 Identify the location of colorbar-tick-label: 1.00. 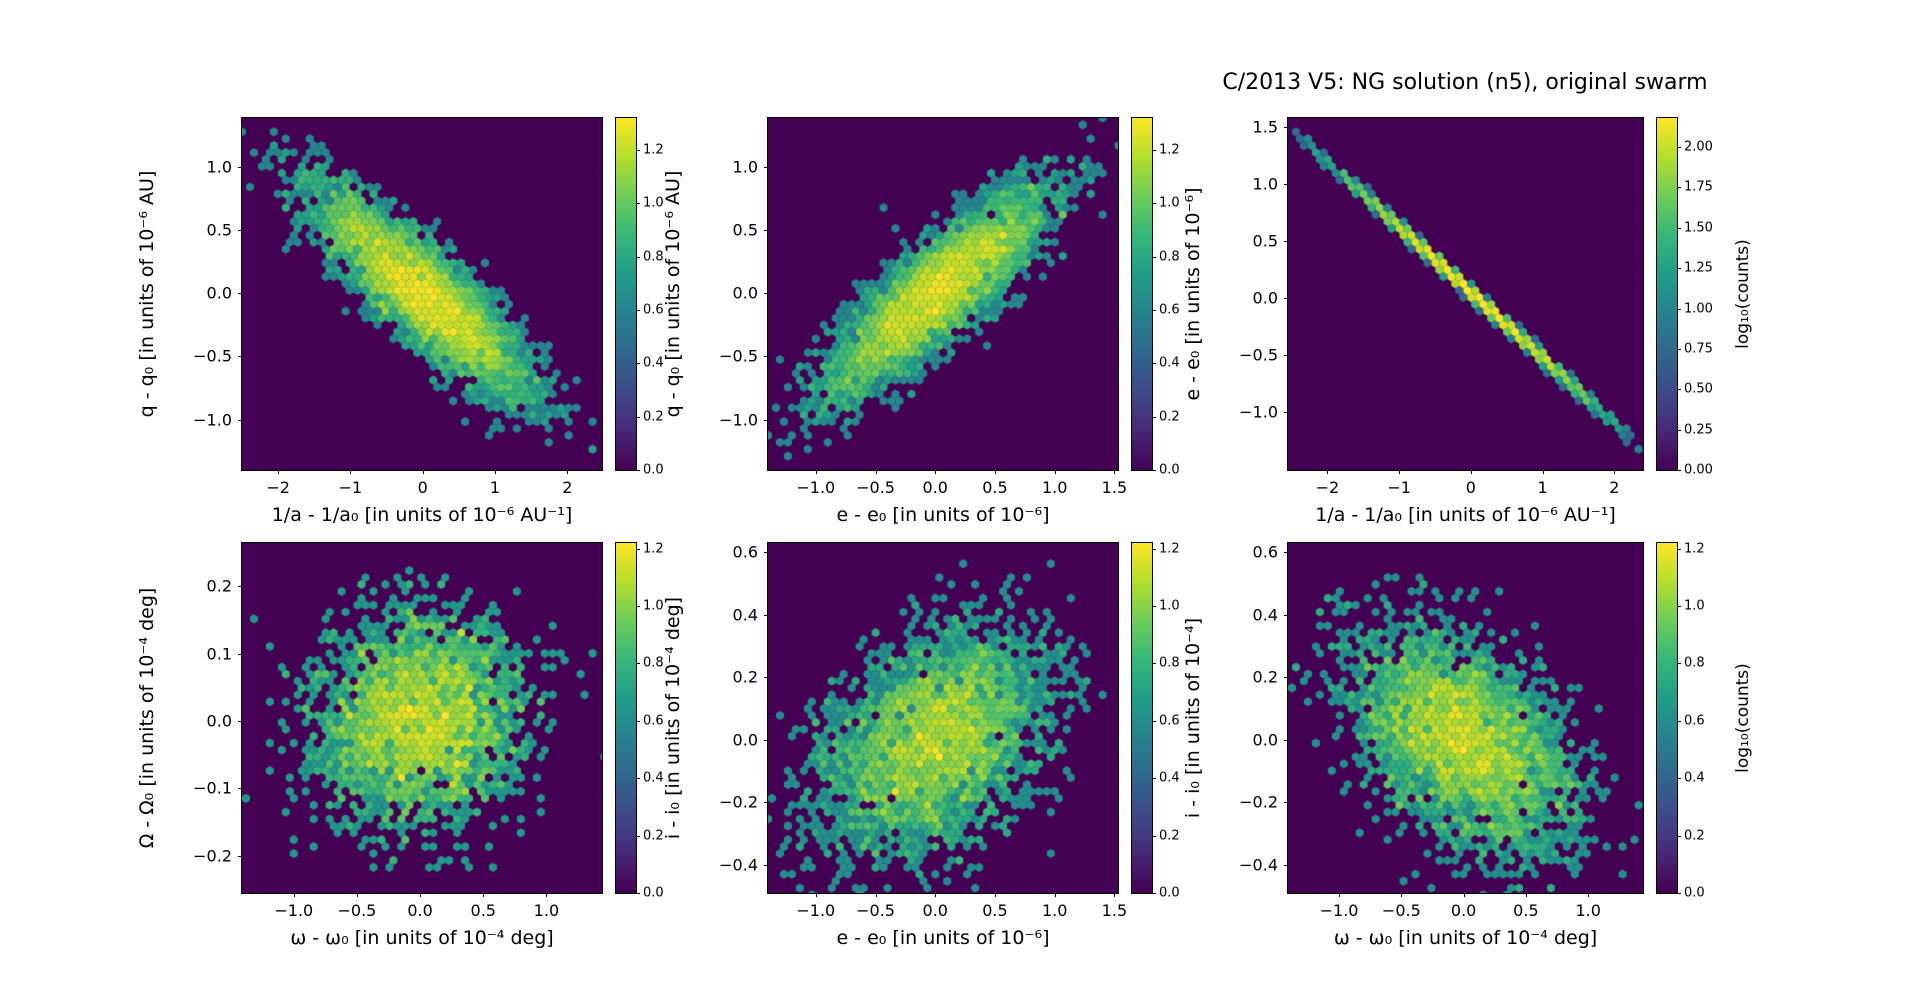
(1698, 309).